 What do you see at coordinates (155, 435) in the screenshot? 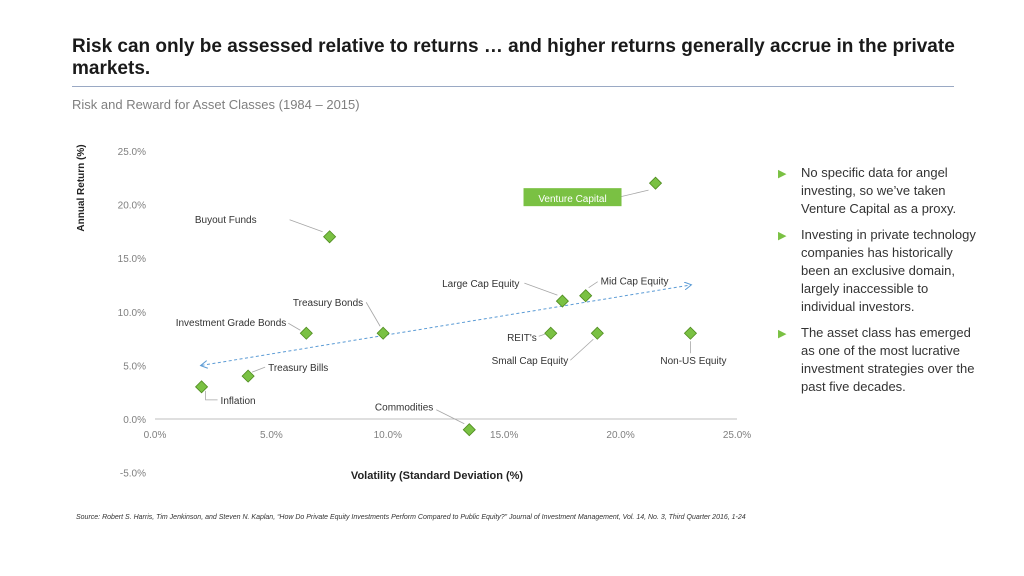
I see `x-tick-label: 0.0%` at bounding box center [155, 435].